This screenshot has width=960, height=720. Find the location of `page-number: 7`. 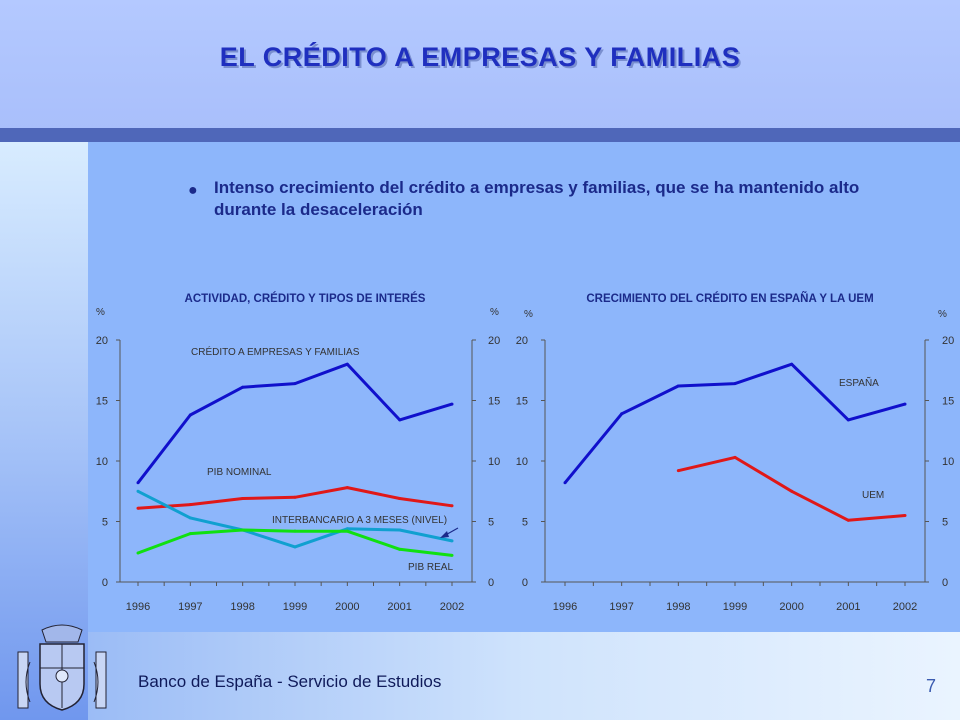

page-number: 7 is located at coordinates (931, 686).